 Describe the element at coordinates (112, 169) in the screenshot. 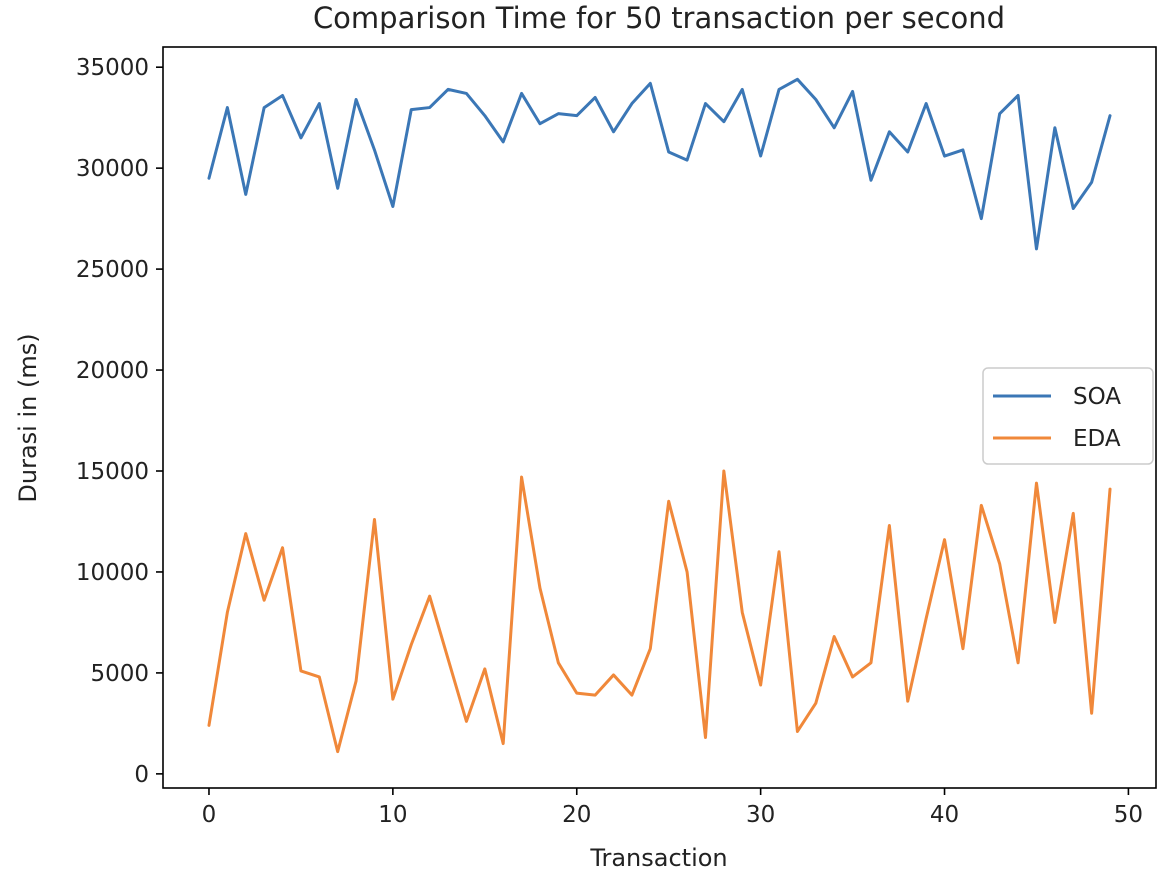

I see `y-tick-label: 30000` at that location.